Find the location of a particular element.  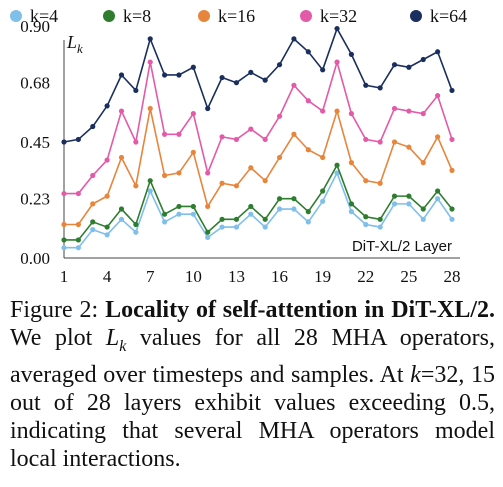

legend-label: k=8 is located at coordinates (137, 16).